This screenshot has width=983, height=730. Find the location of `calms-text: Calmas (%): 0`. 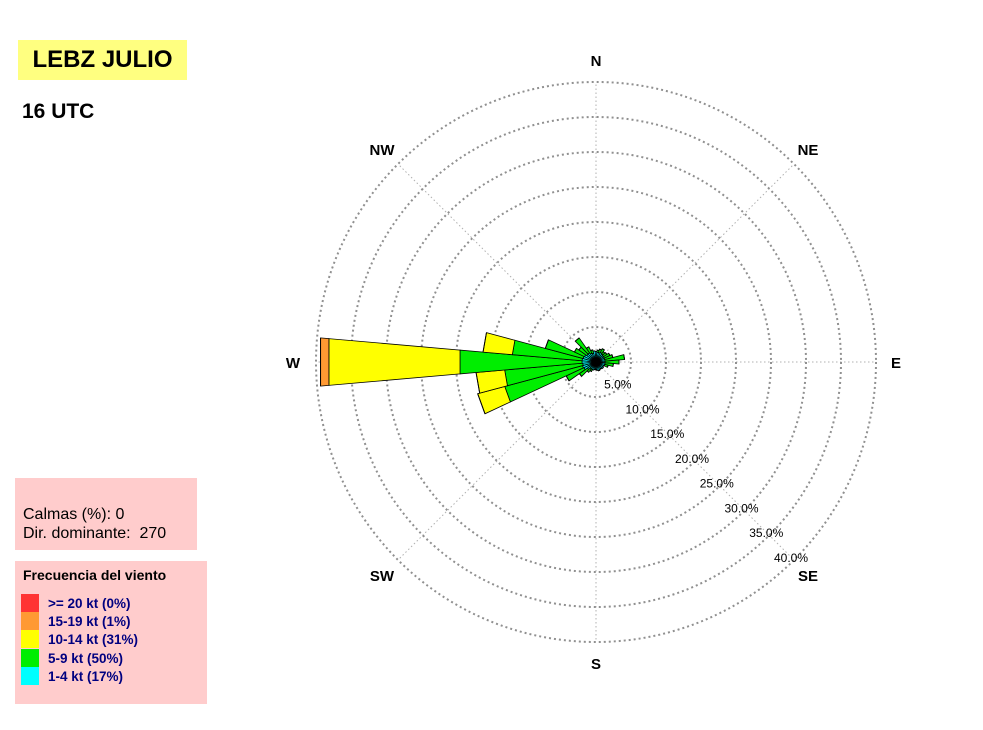

calms-text: Calmas (%): 0 is located at coordinates (74, 514).